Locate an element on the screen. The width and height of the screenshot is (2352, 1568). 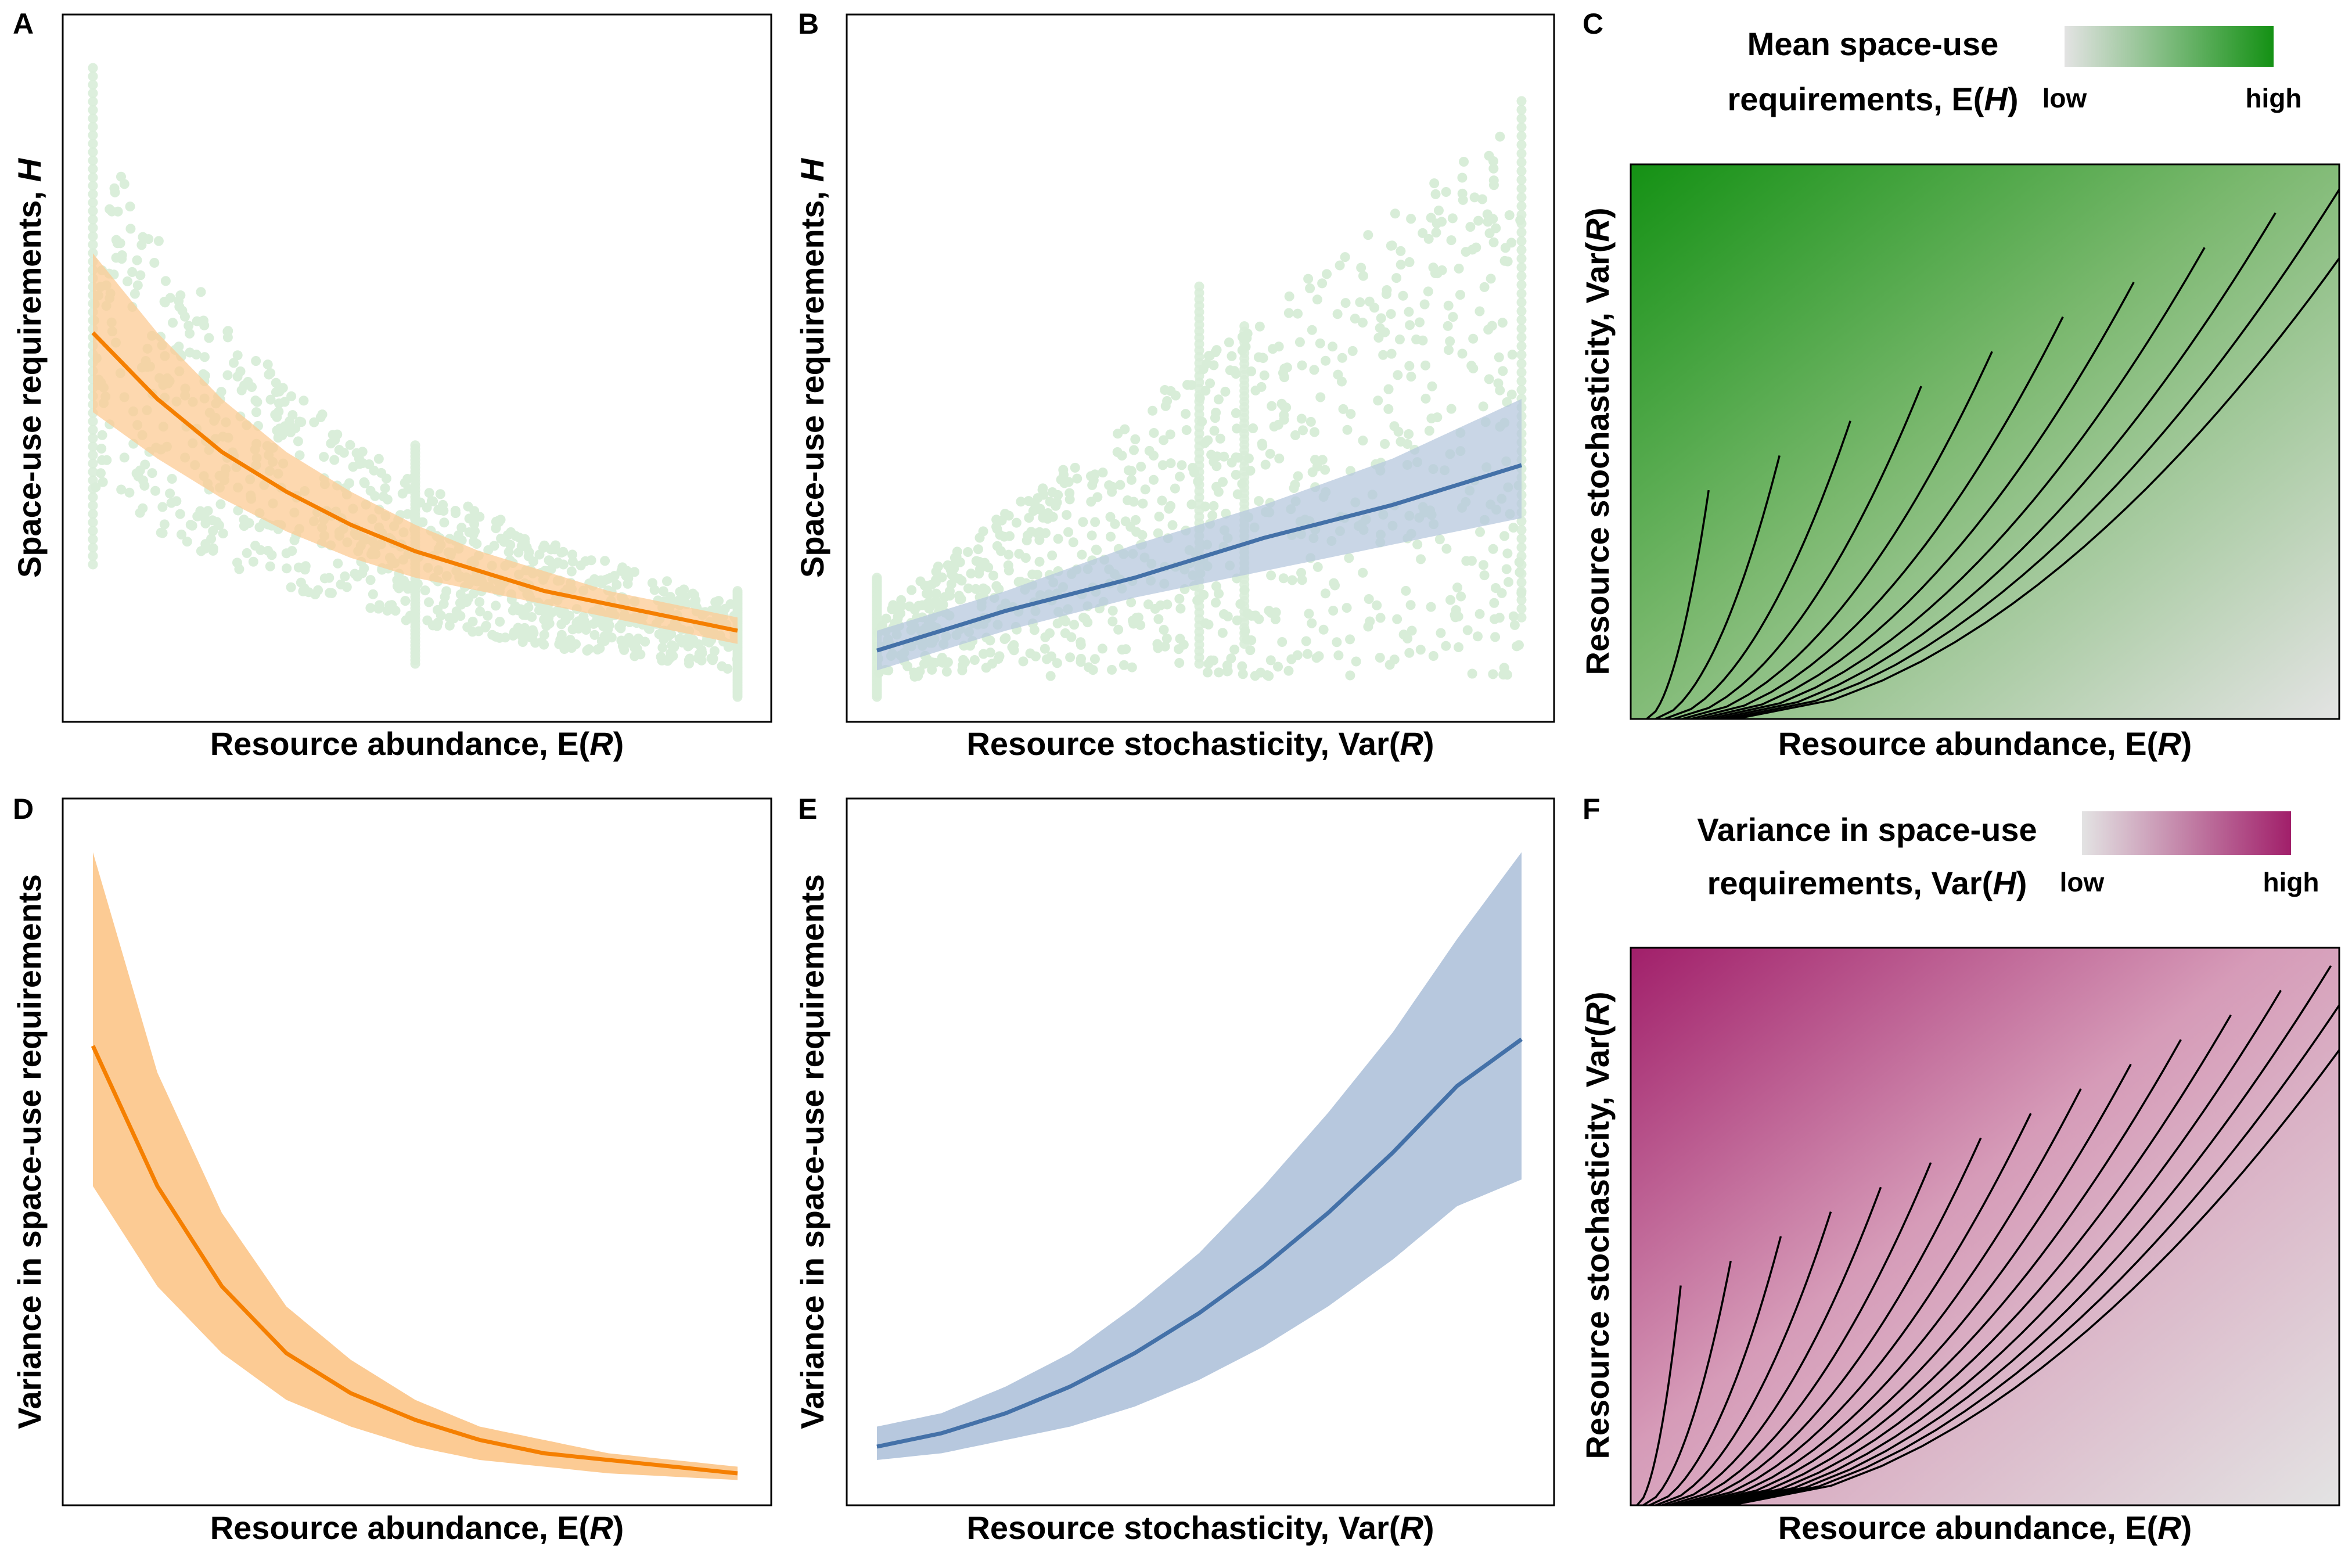
axes-frame-b is located at coordinates (1200, 368).